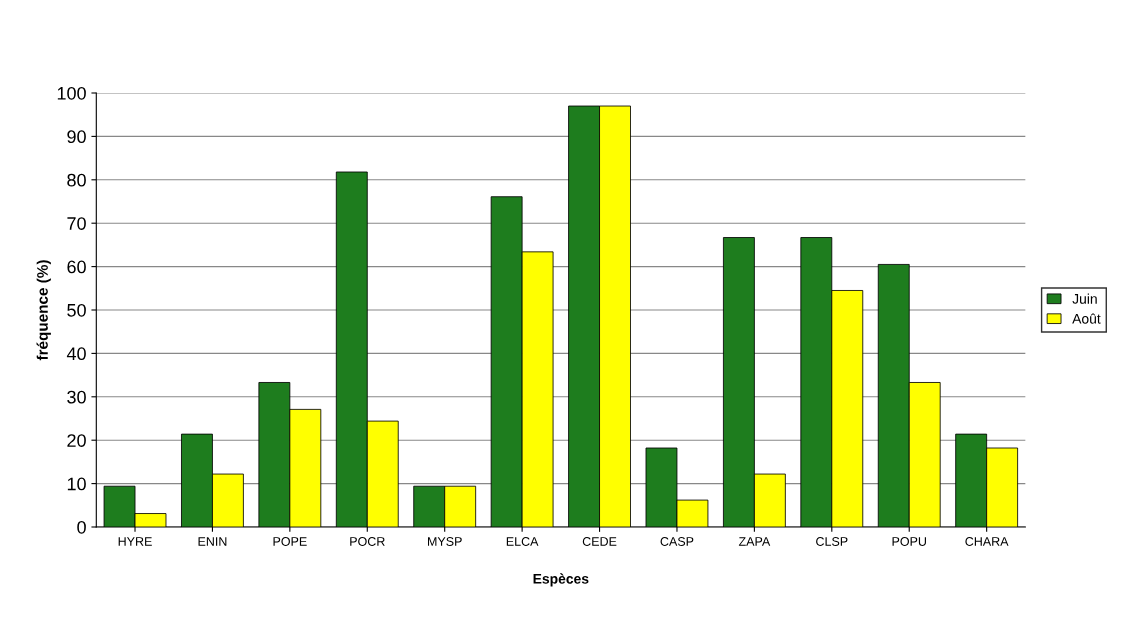 This screenshot has width=1133, height=620. Describe the element at coordinates (81, 527) in the screenshot. I see `y-tick-label: 0` at that location.